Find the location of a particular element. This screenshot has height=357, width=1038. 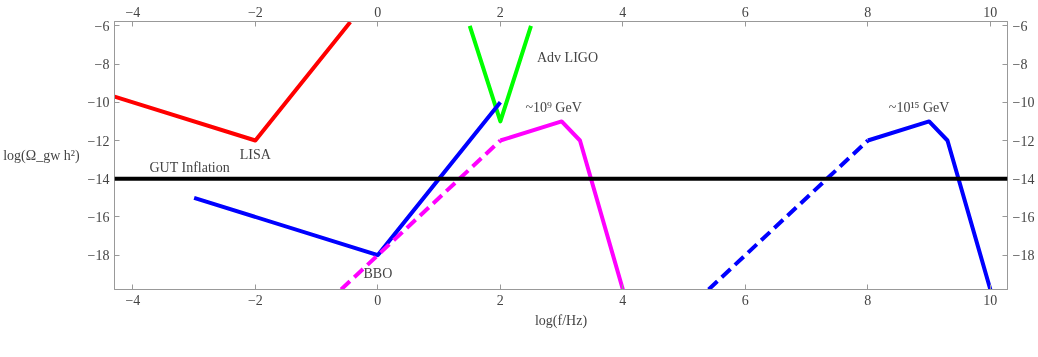

y-tick-label: −16 is located at coordinates (98, 217).